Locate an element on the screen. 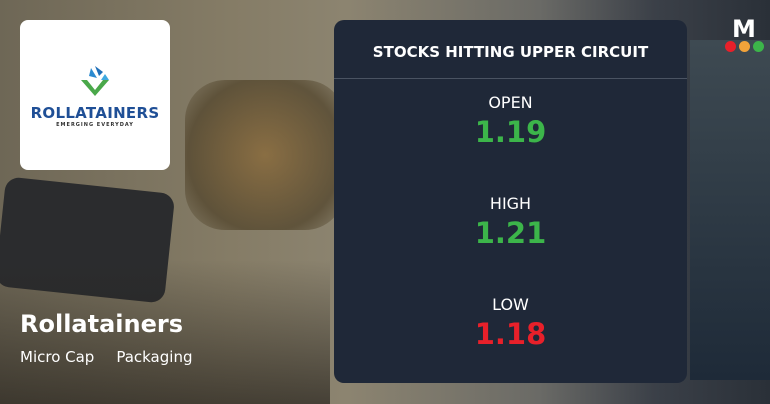  red-dot-icon is located at coordinates (730, 46).